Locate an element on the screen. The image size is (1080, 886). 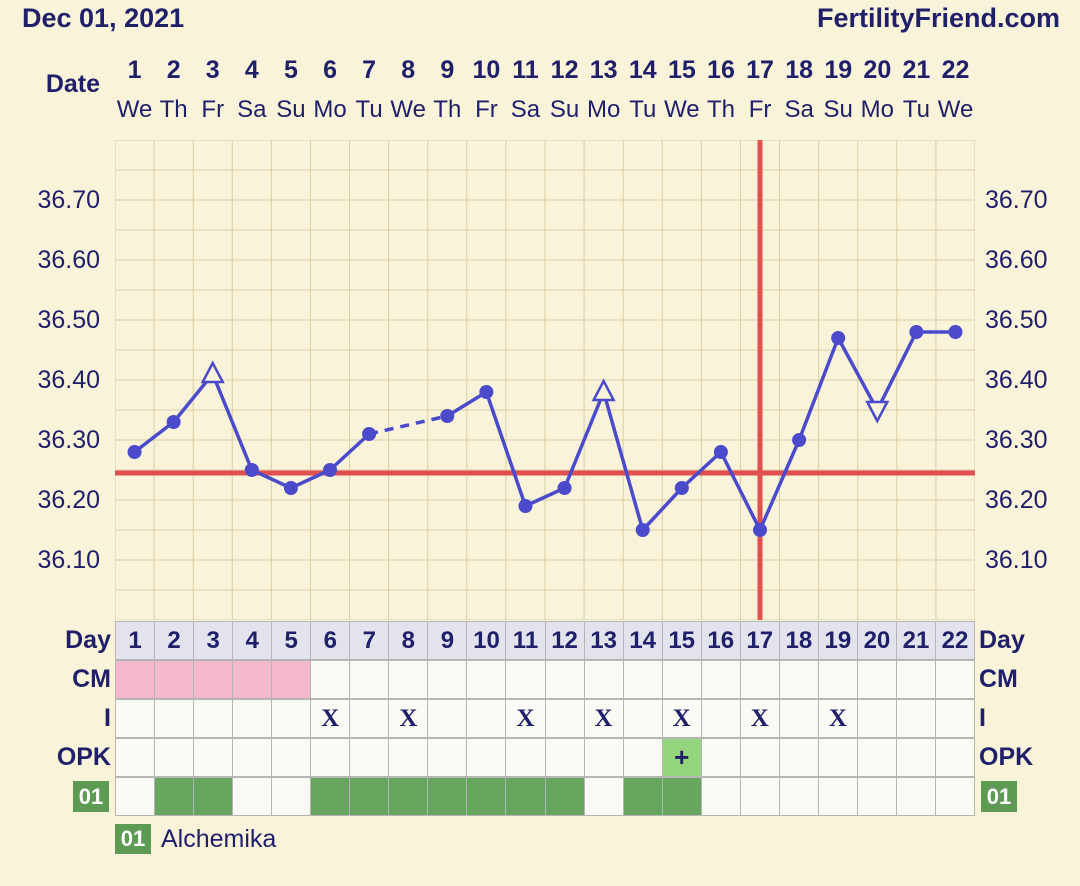
intercourse-cell-day-8: X is located at coordinates (408, 718).